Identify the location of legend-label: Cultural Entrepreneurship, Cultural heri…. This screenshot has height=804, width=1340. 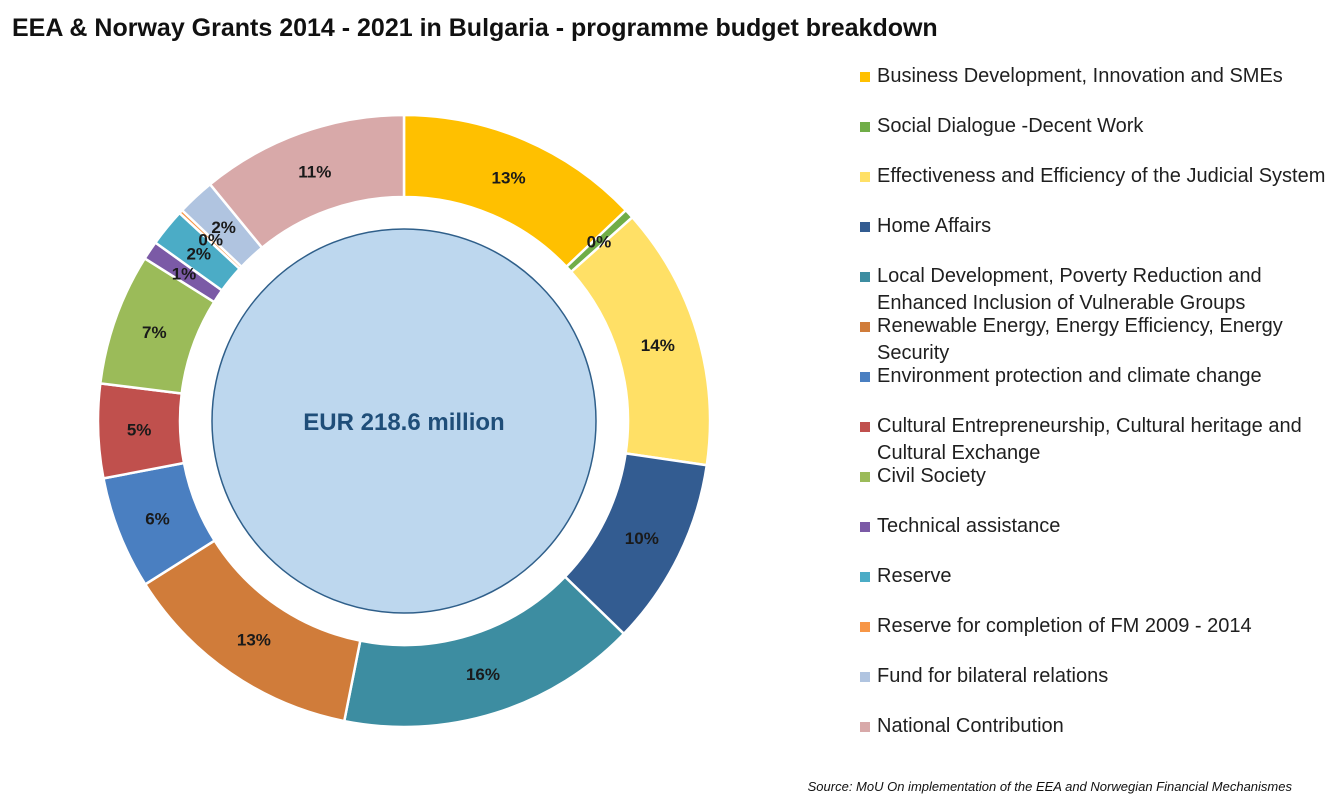
(1089, 439).